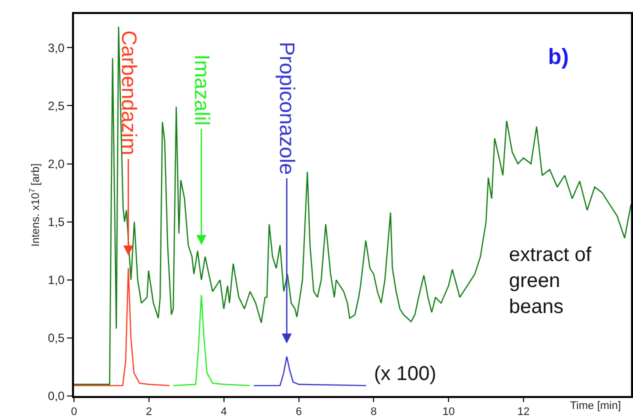 Image resolution: width=633 pixels, height=417 pixels. Describe the element at coordinates (223, 411) in the screenshot. I see `x-tick-label: 4` at that location.